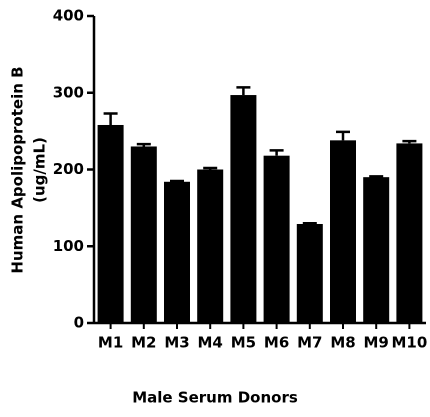 The image size is (430, 417). Describe the element at coordinates (40, 170) in the screenshot. I see `y-axis-label: (ug/mL)` at that location.